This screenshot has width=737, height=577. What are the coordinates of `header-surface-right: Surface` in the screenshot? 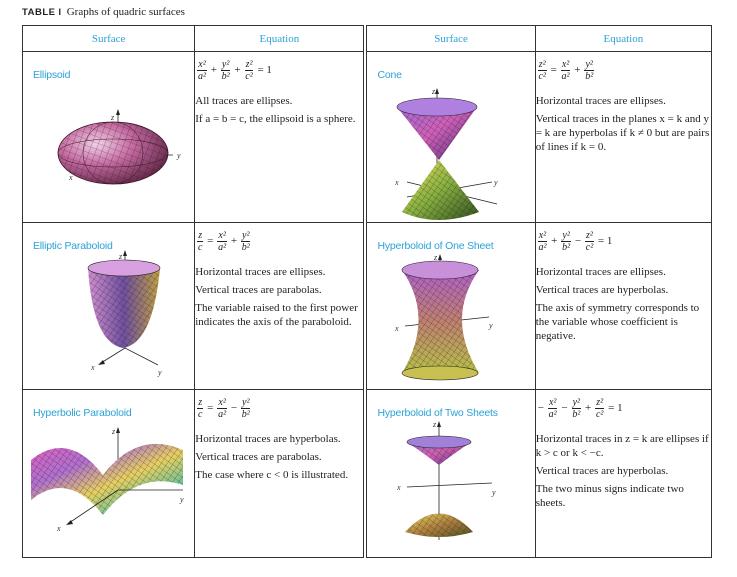 It's located at (451, 38).